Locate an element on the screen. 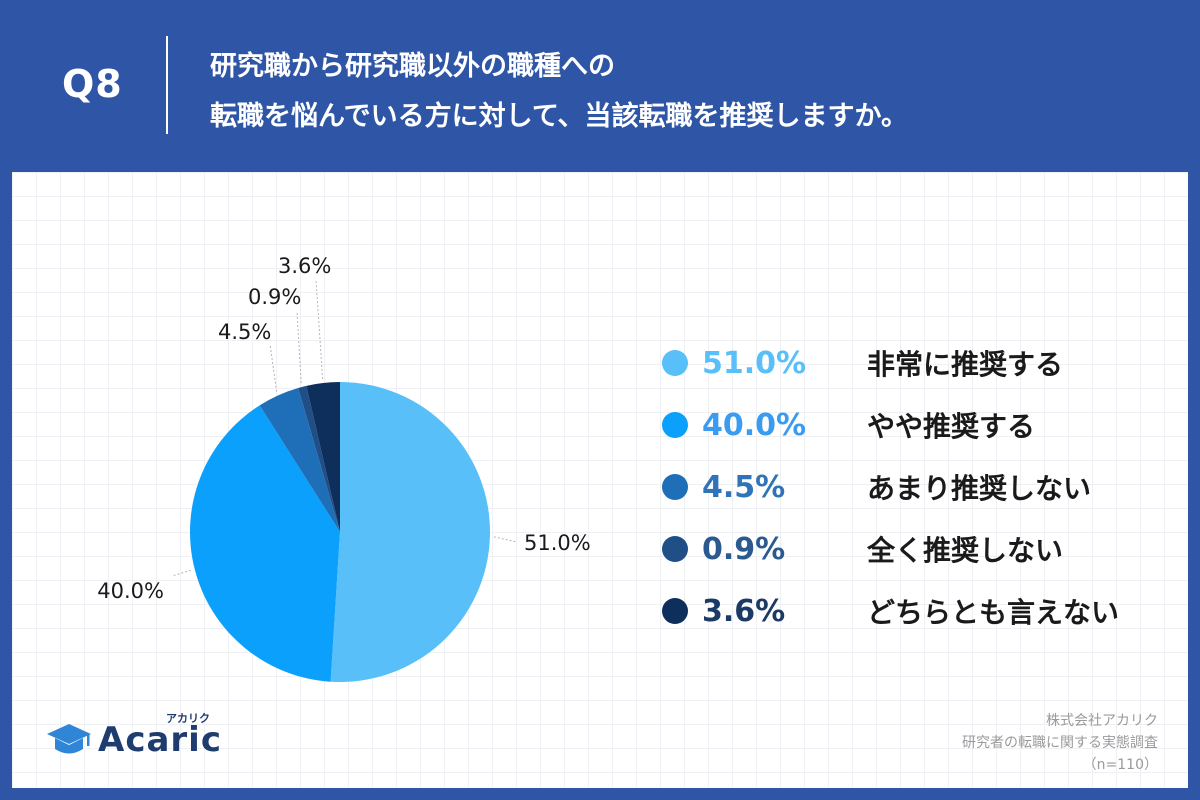  pie-label-3: 4.5% is located at coordinates (244, 332).